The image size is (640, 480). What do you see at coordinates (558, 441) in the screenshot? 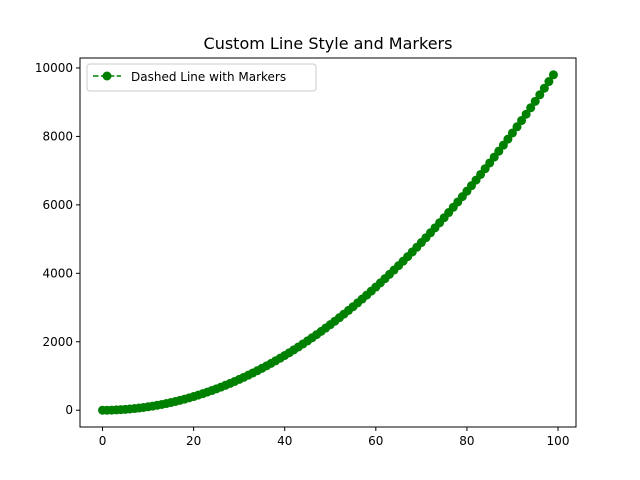
I see `x-tick-label: 100` at bounding box center [558, 441].